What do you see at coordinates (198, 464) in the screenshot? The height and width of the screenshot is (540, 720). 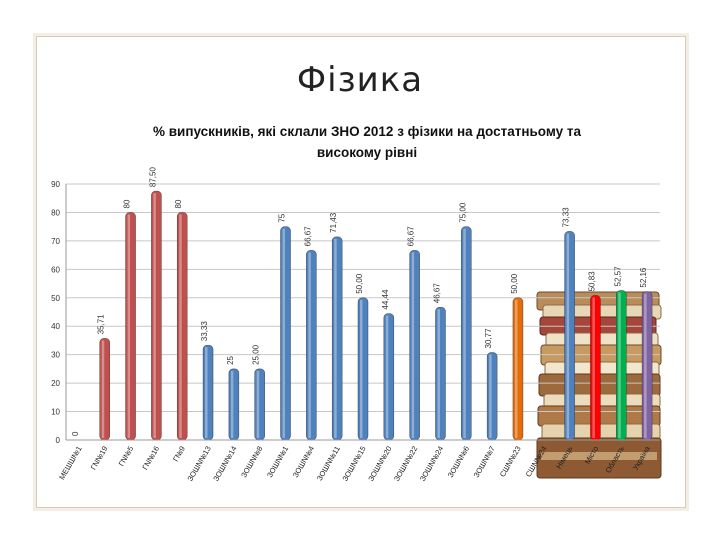 I see `x-tick-label: ЗОШN№13` at bounding box center [198, 464].